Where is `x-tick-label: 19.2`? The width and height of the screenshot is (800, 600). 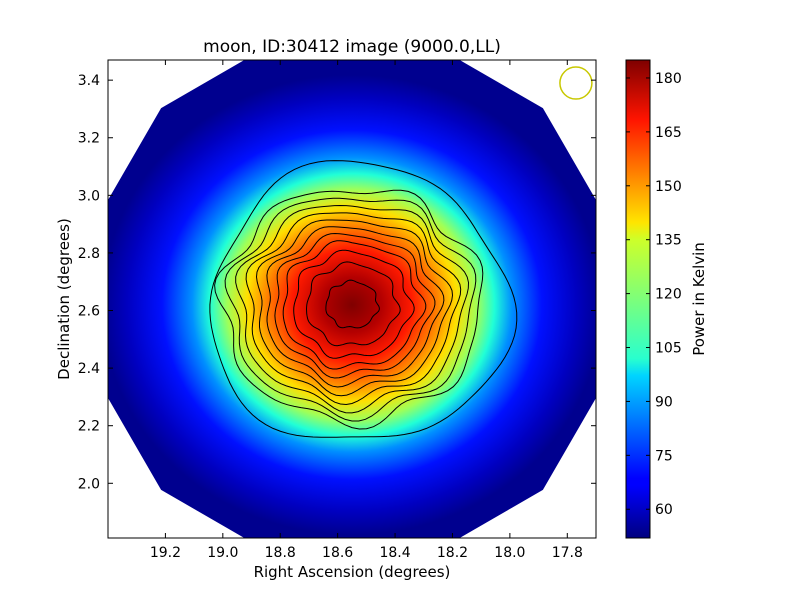 x-tick-label: 19.2 is located at coordinates (165, 553).